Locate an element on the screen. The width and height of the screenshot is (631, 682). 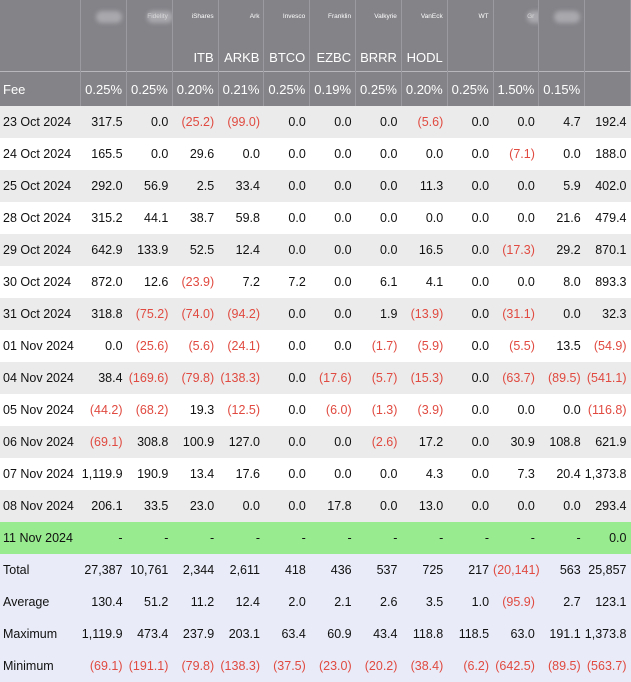
issuer-name: Invesco is located at coordinates (294, 16).